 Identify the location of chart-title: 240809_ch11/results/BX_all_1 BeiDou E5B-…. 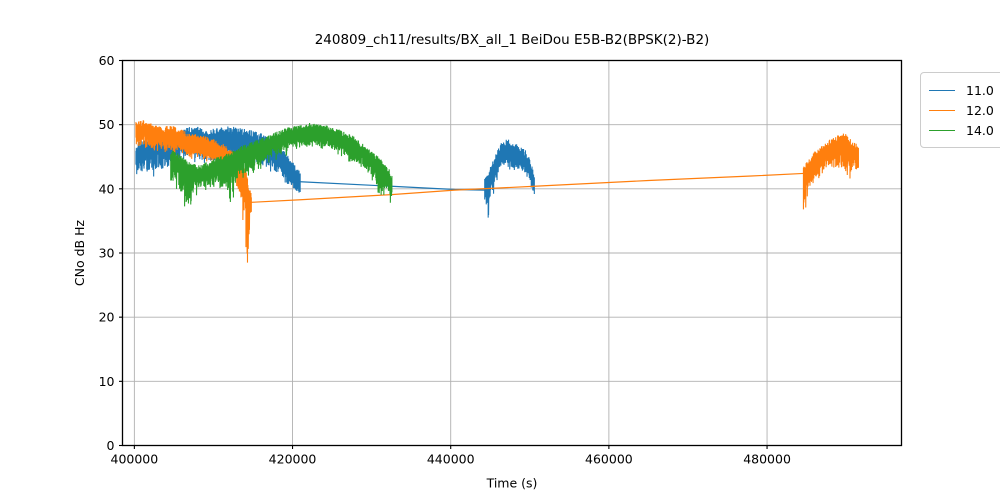
(512, 40).